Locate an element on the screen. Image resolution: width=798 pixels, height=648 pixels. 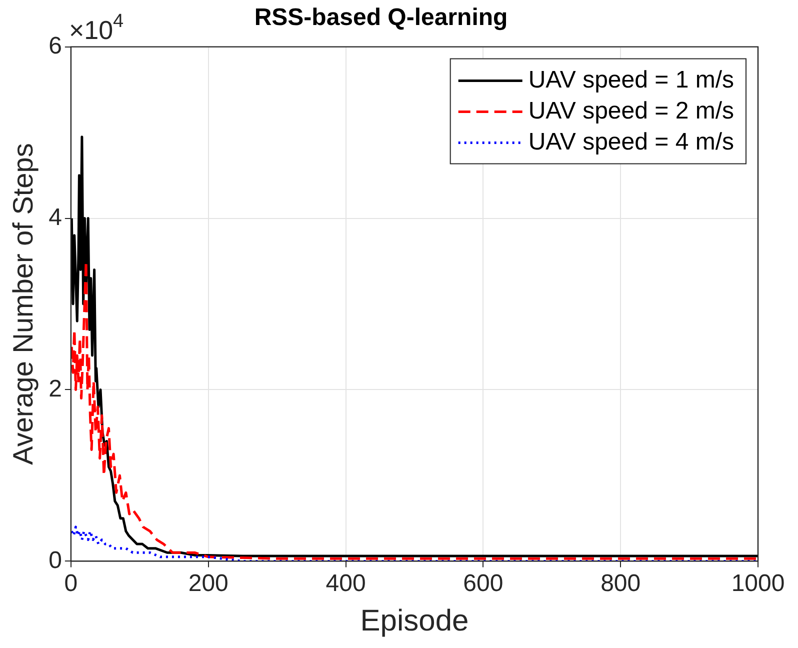
y-axis-title: Average Number of Steps is located at coordinates (23, 304).